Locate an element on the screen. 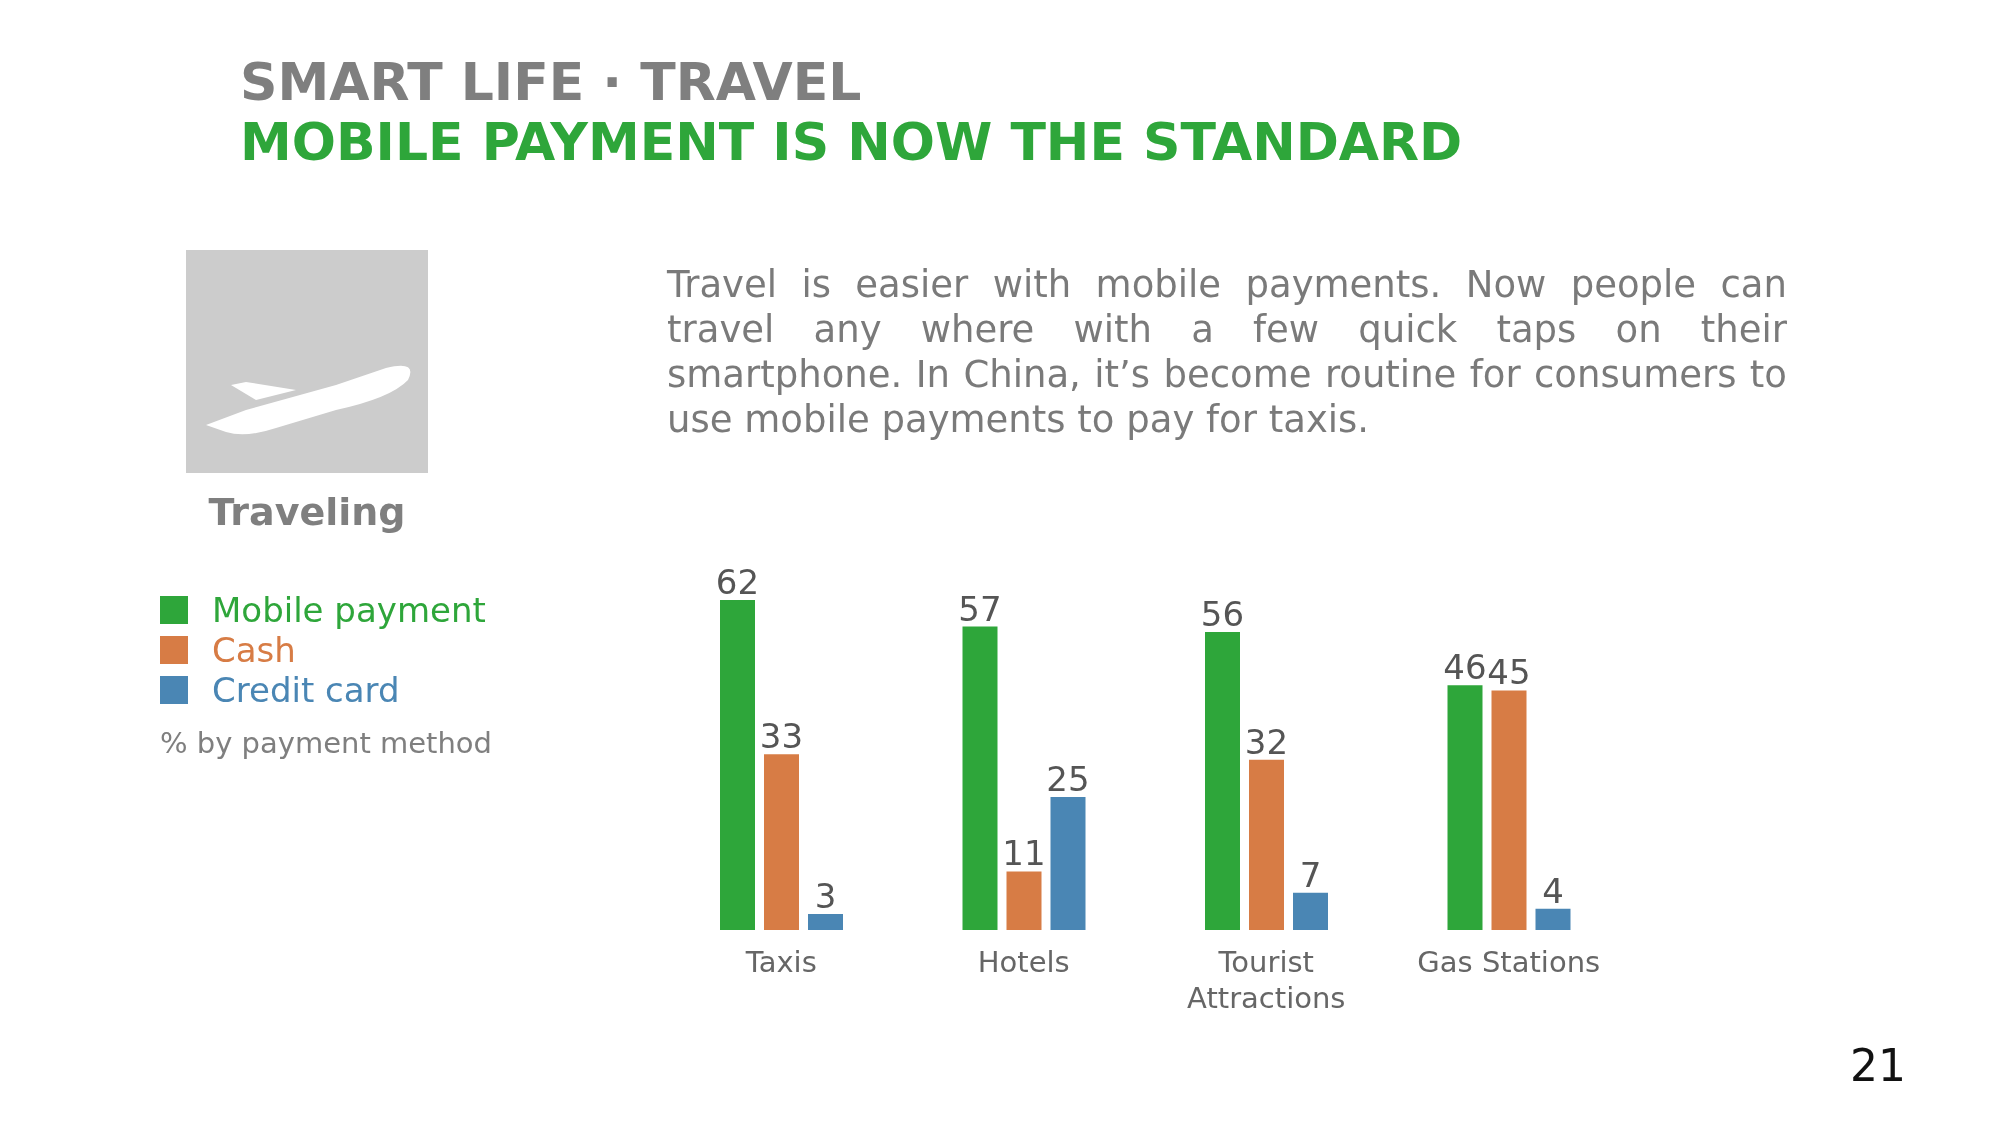 The width and height of the screenshot is (2000, 1125). text: % by payment method is located at coordinates (326, 743).